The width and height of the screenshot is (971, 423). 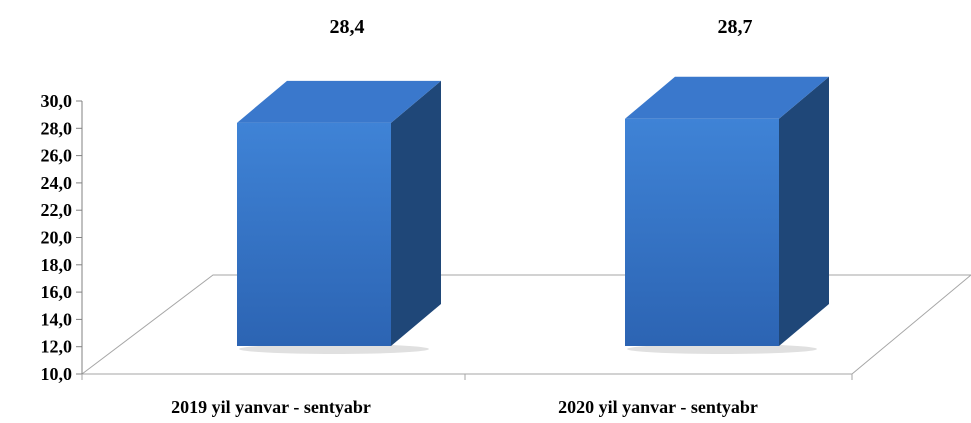 What do you see at coordinates (57, 210) in the screenshot?
I see `y-tick-label: 22,0` at bounding box center [57, 210].